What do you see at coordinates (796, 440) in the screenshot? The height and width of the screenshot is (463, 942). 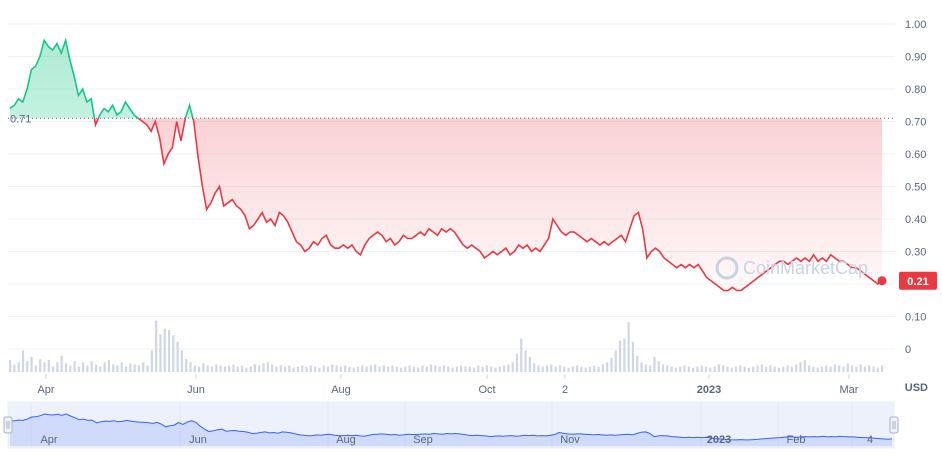 I see `navigator-tick-label: Feb` at bounding box center [796, 440].